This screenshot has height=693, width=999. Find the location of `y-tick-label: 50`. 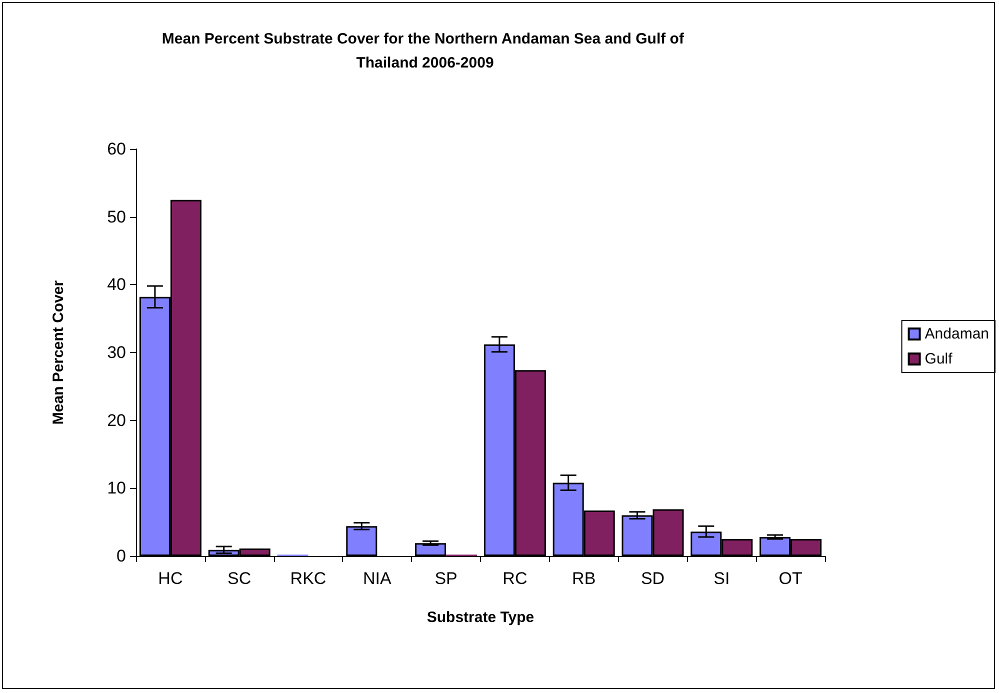

y-tick-label: 50 is located at coordinates (116, 216).